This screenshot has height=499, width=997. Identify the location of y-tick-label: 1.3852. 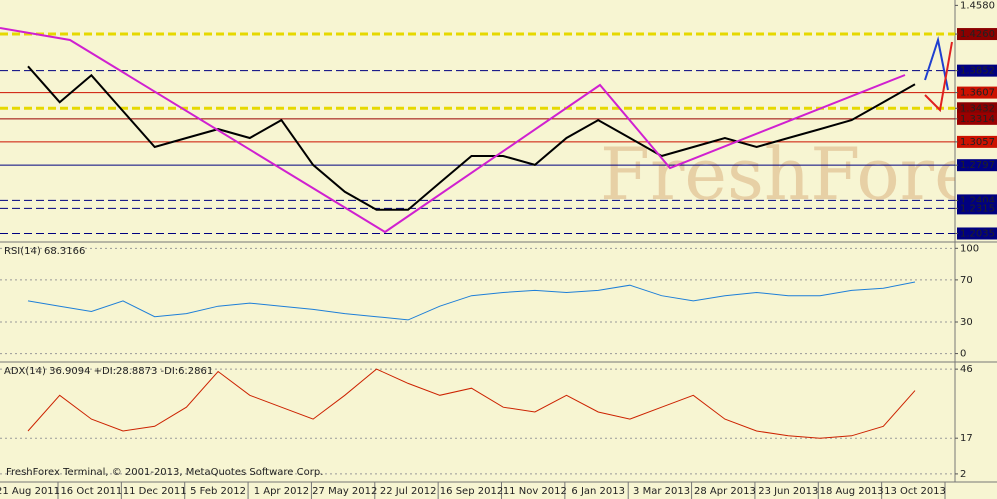
(977, 71).